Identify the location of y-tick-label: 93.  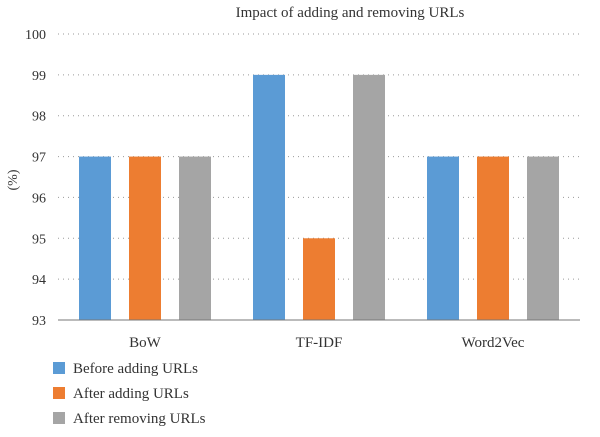
(39, 321).